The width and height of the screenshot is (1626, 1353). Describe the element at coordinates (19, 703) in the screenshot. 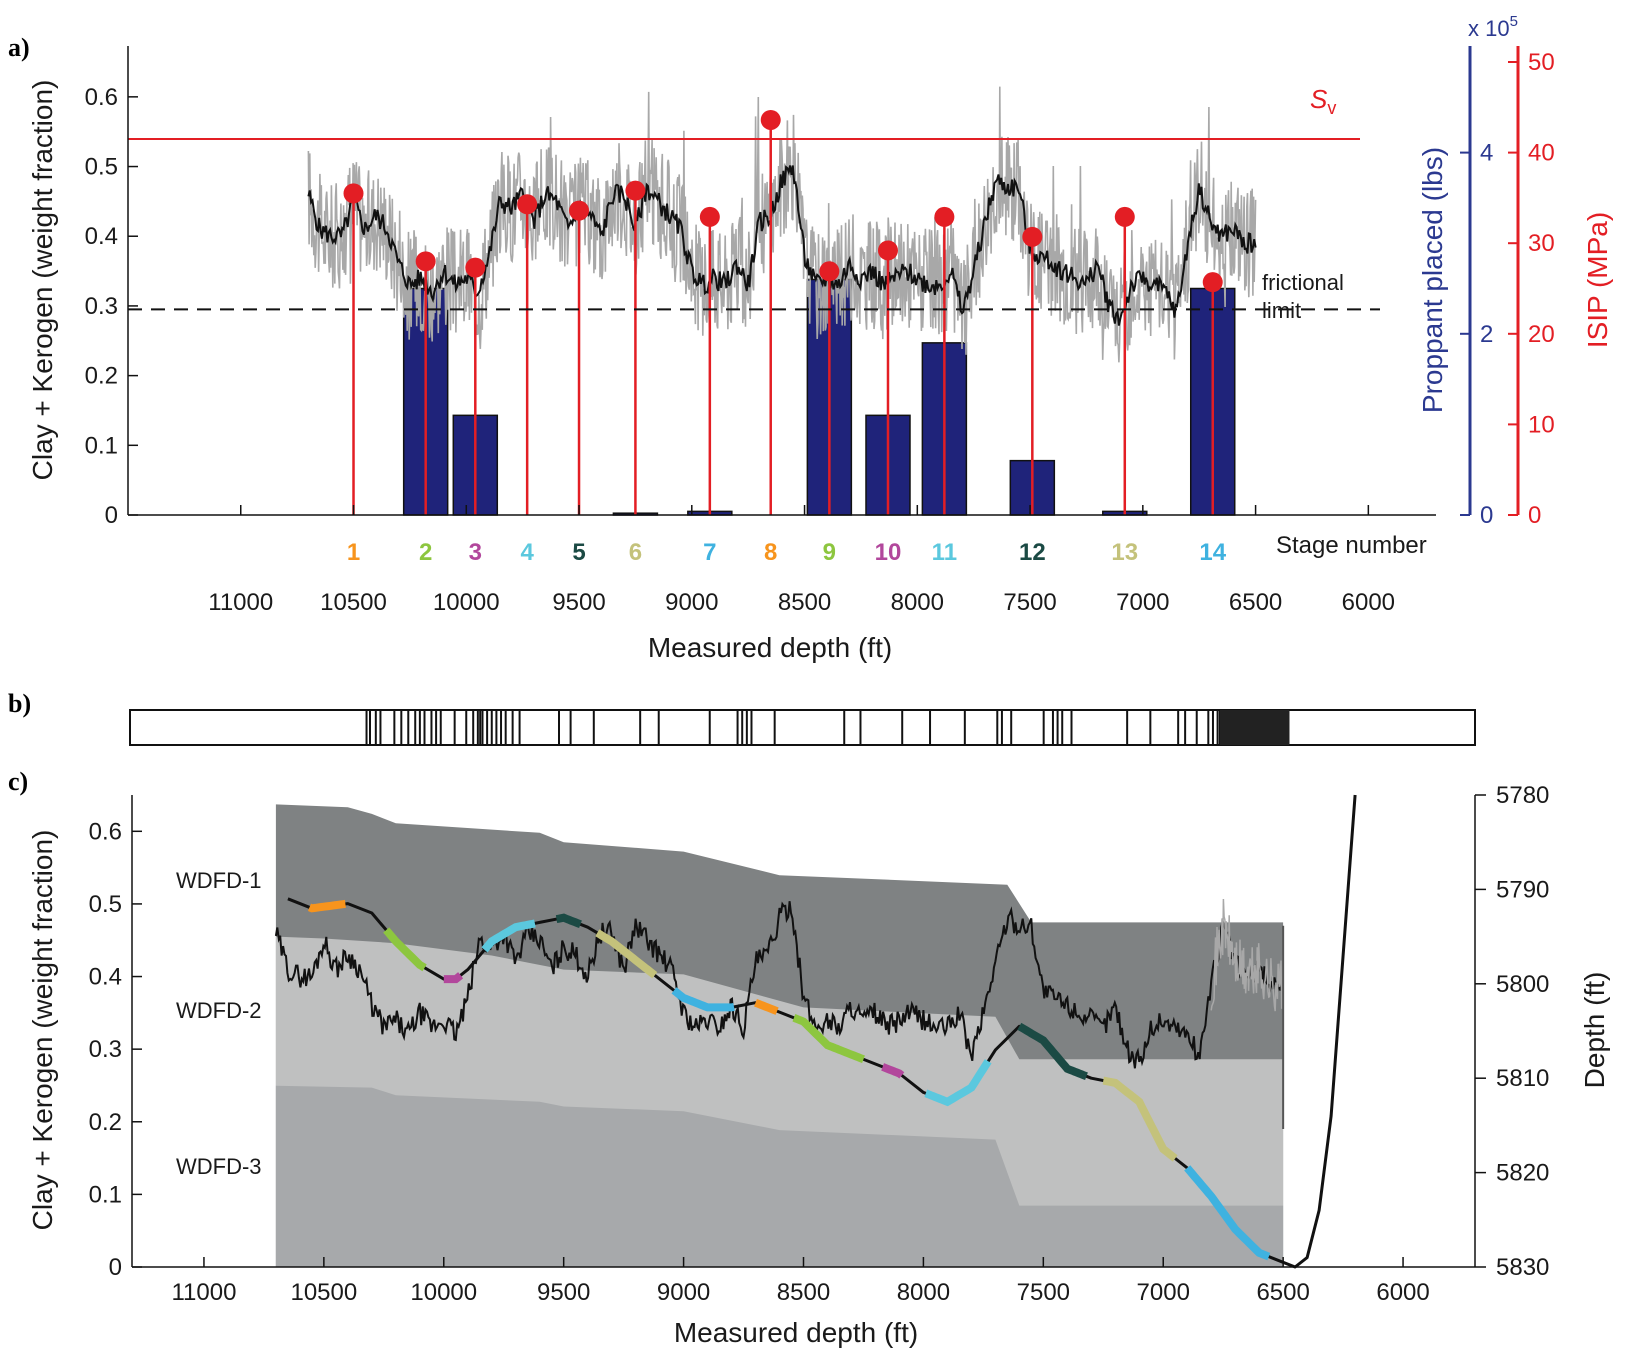

I see `panel-b-label: b)` at that location.